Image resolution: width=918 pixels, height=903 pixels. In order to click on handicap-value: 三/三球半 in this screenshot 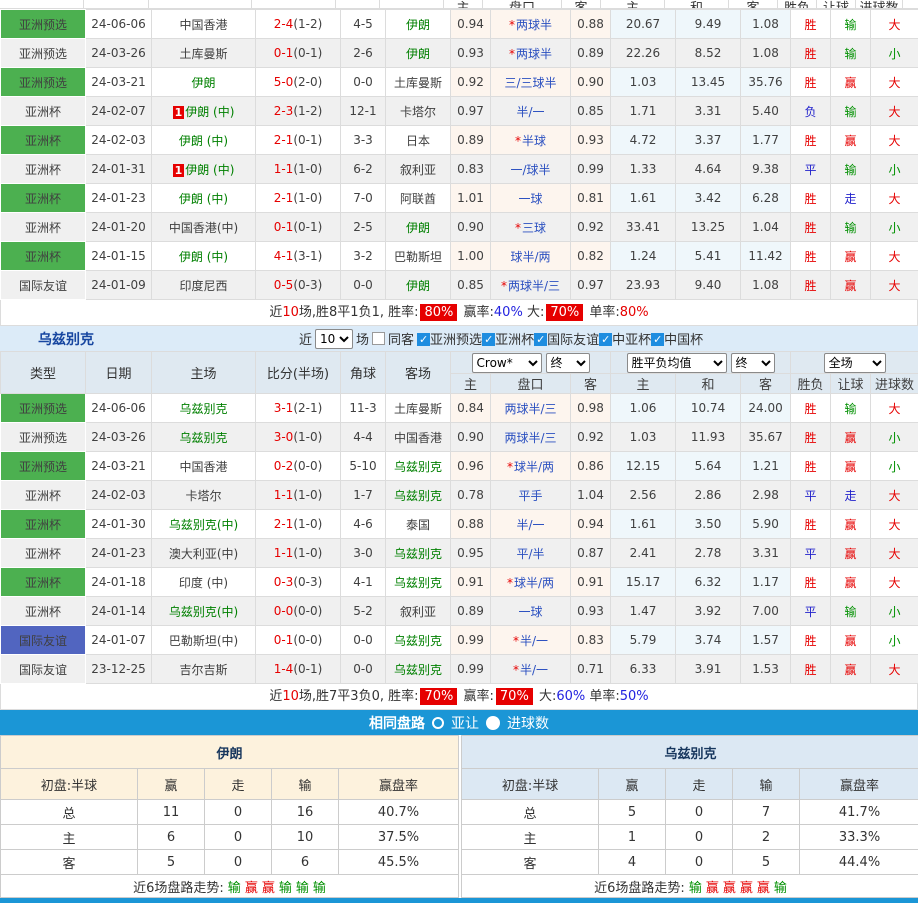, I will do `click(530, 83)`.